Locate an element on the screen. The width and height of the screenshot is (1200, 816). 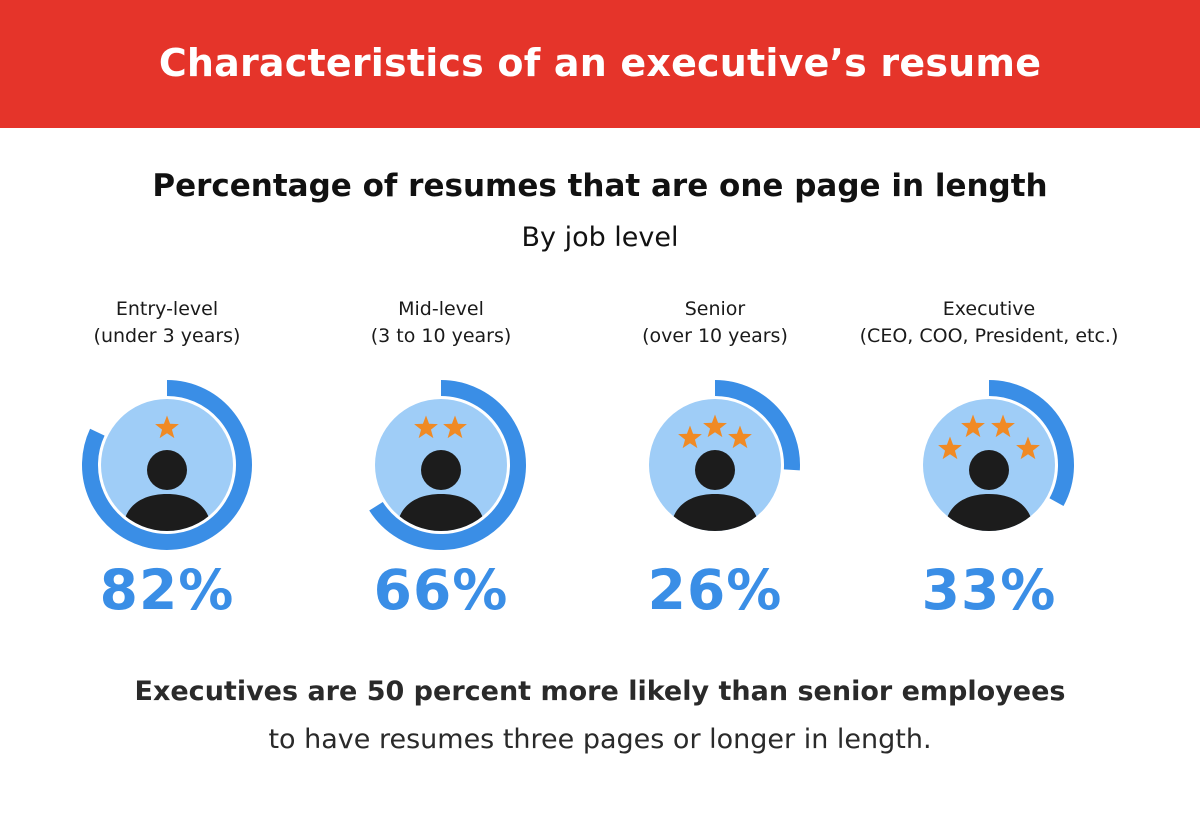
category-label-executive: Executive (CEO, COO, President, etc.) is located at coordinates (989, 323).